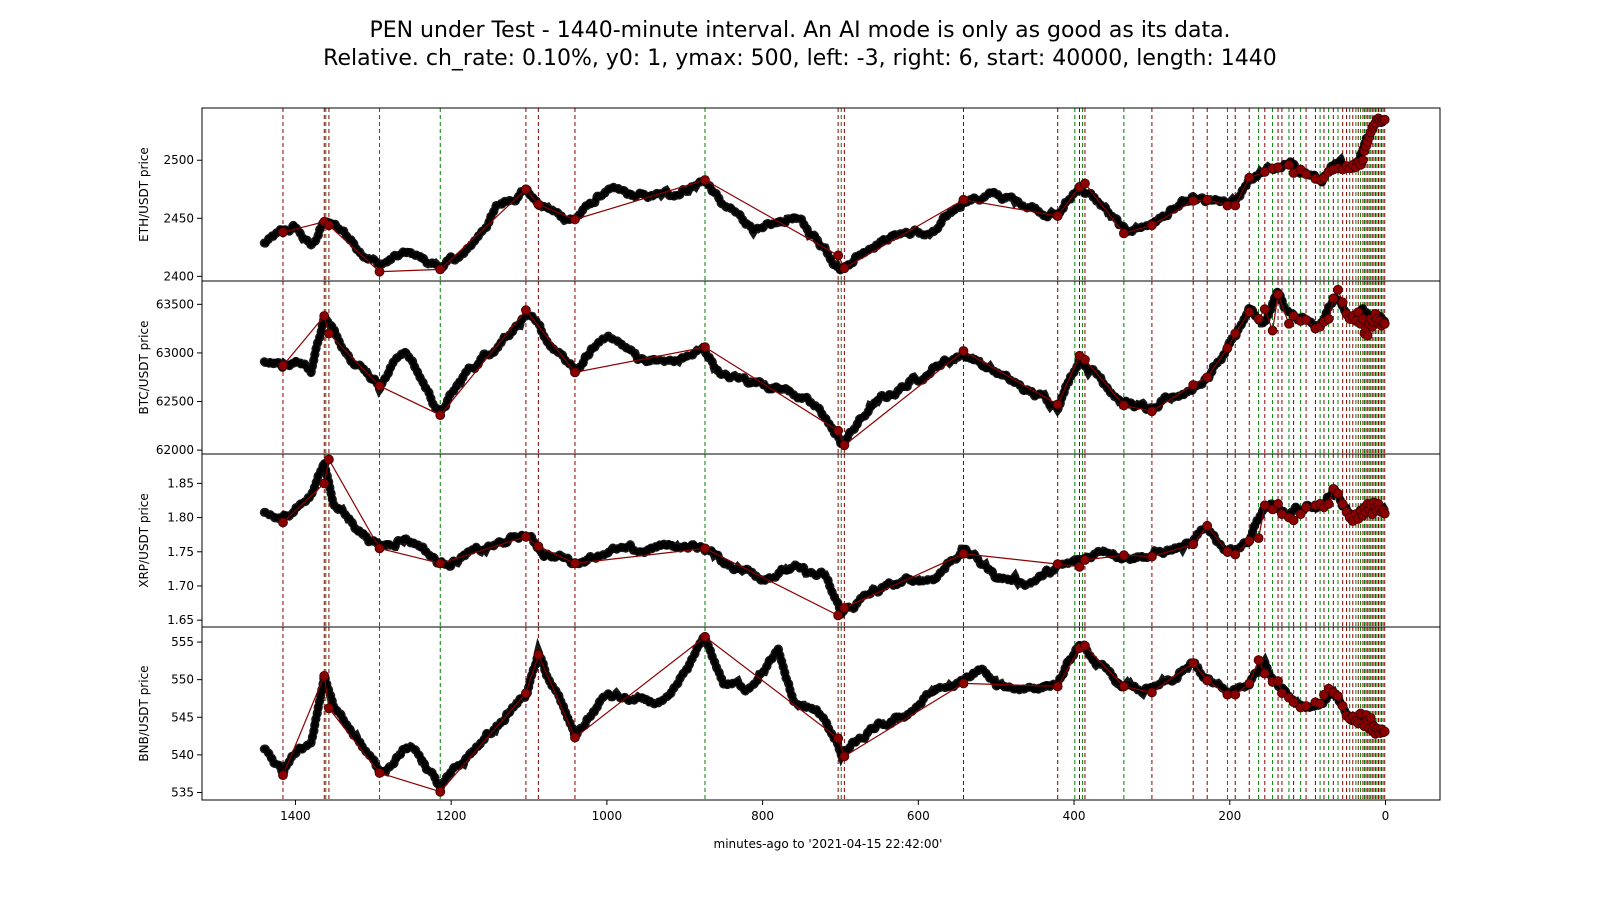  What do you see at coordinates (182, 717) in the screenshot?
I see `y-tick-label: 545` at bounding box center [182, 717].